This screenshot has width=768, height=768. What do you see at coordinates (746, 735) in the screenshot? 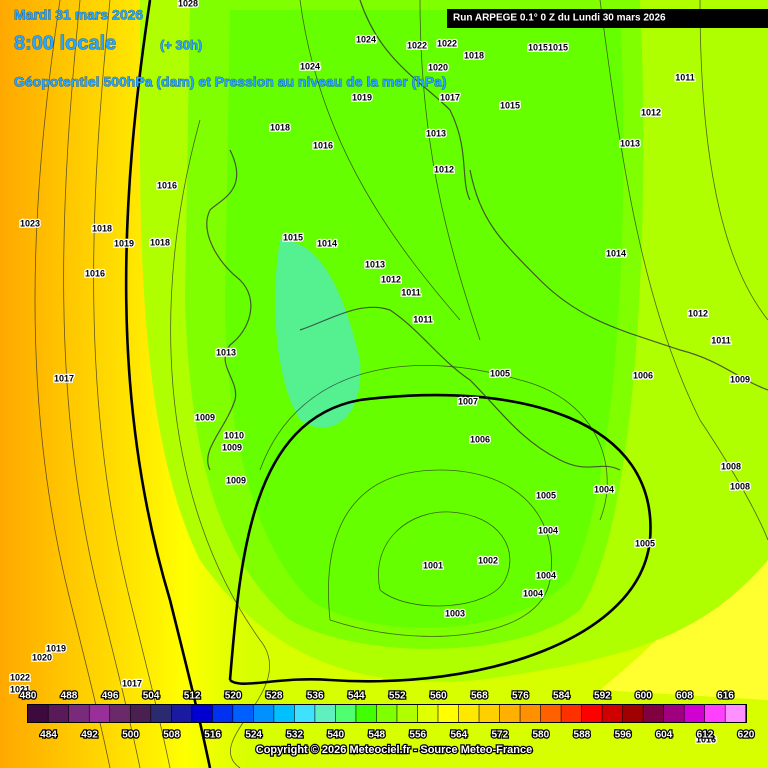
I see `colorbar-label: 620` at bounding box center [746, 735].